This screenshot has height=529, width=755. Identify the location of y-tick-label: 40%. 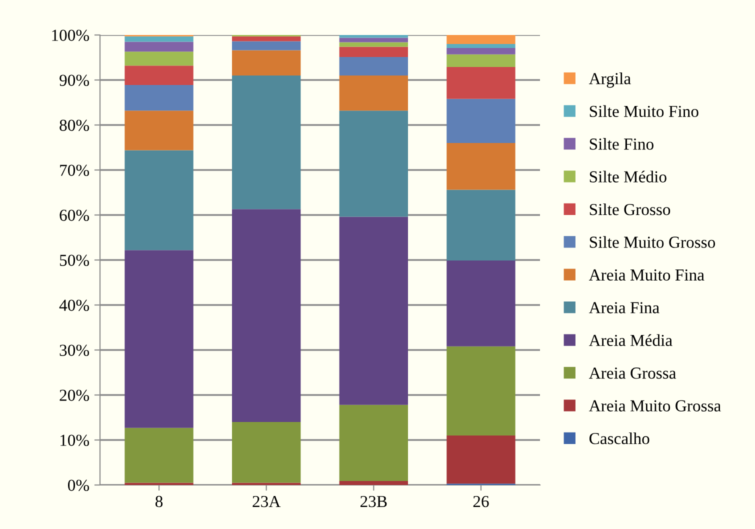
(74, 305).